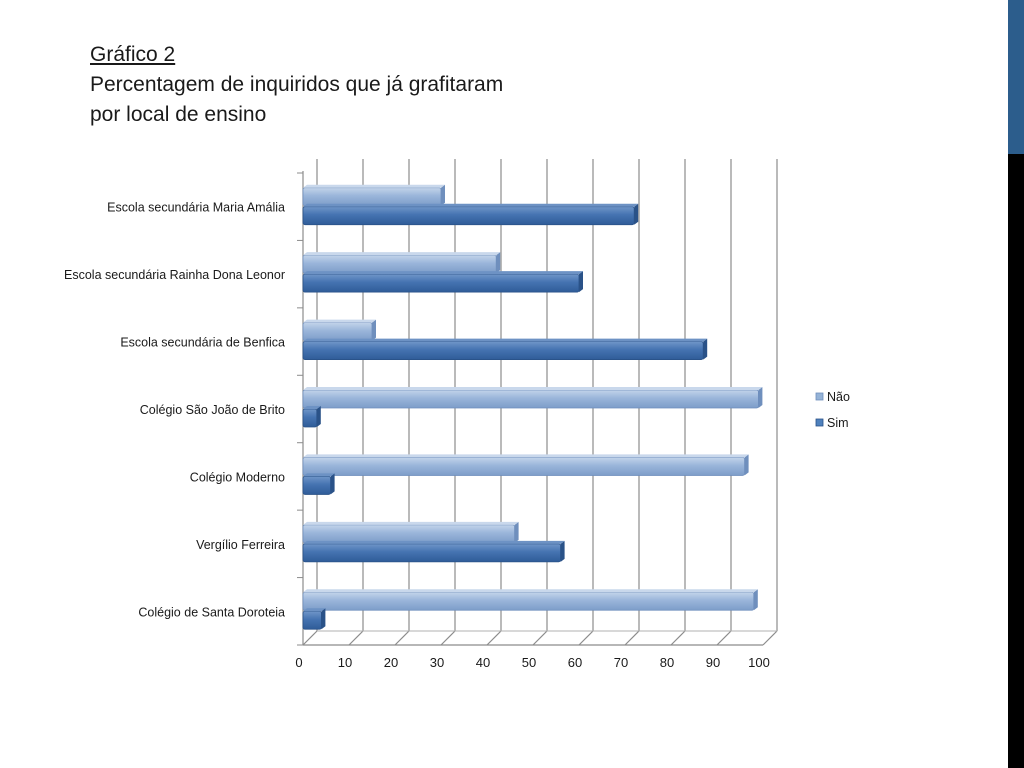 This screenshot has height=768, width=1024. I want to click on legend-label: Sim, so click(838, 423).